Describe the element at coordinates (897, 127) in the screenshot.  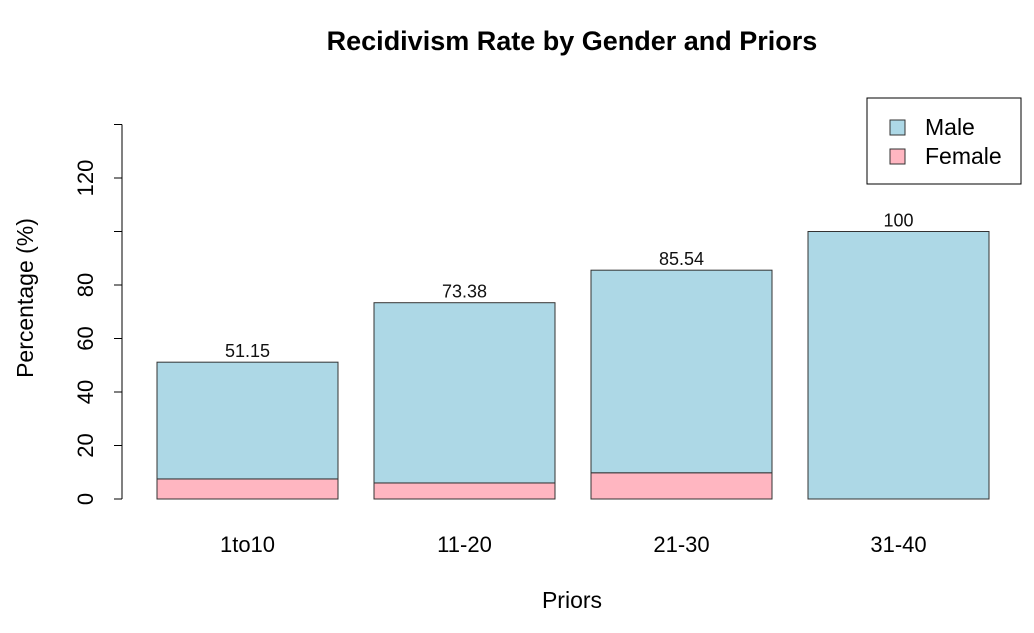
I see `legend-swatch-male` at that location.